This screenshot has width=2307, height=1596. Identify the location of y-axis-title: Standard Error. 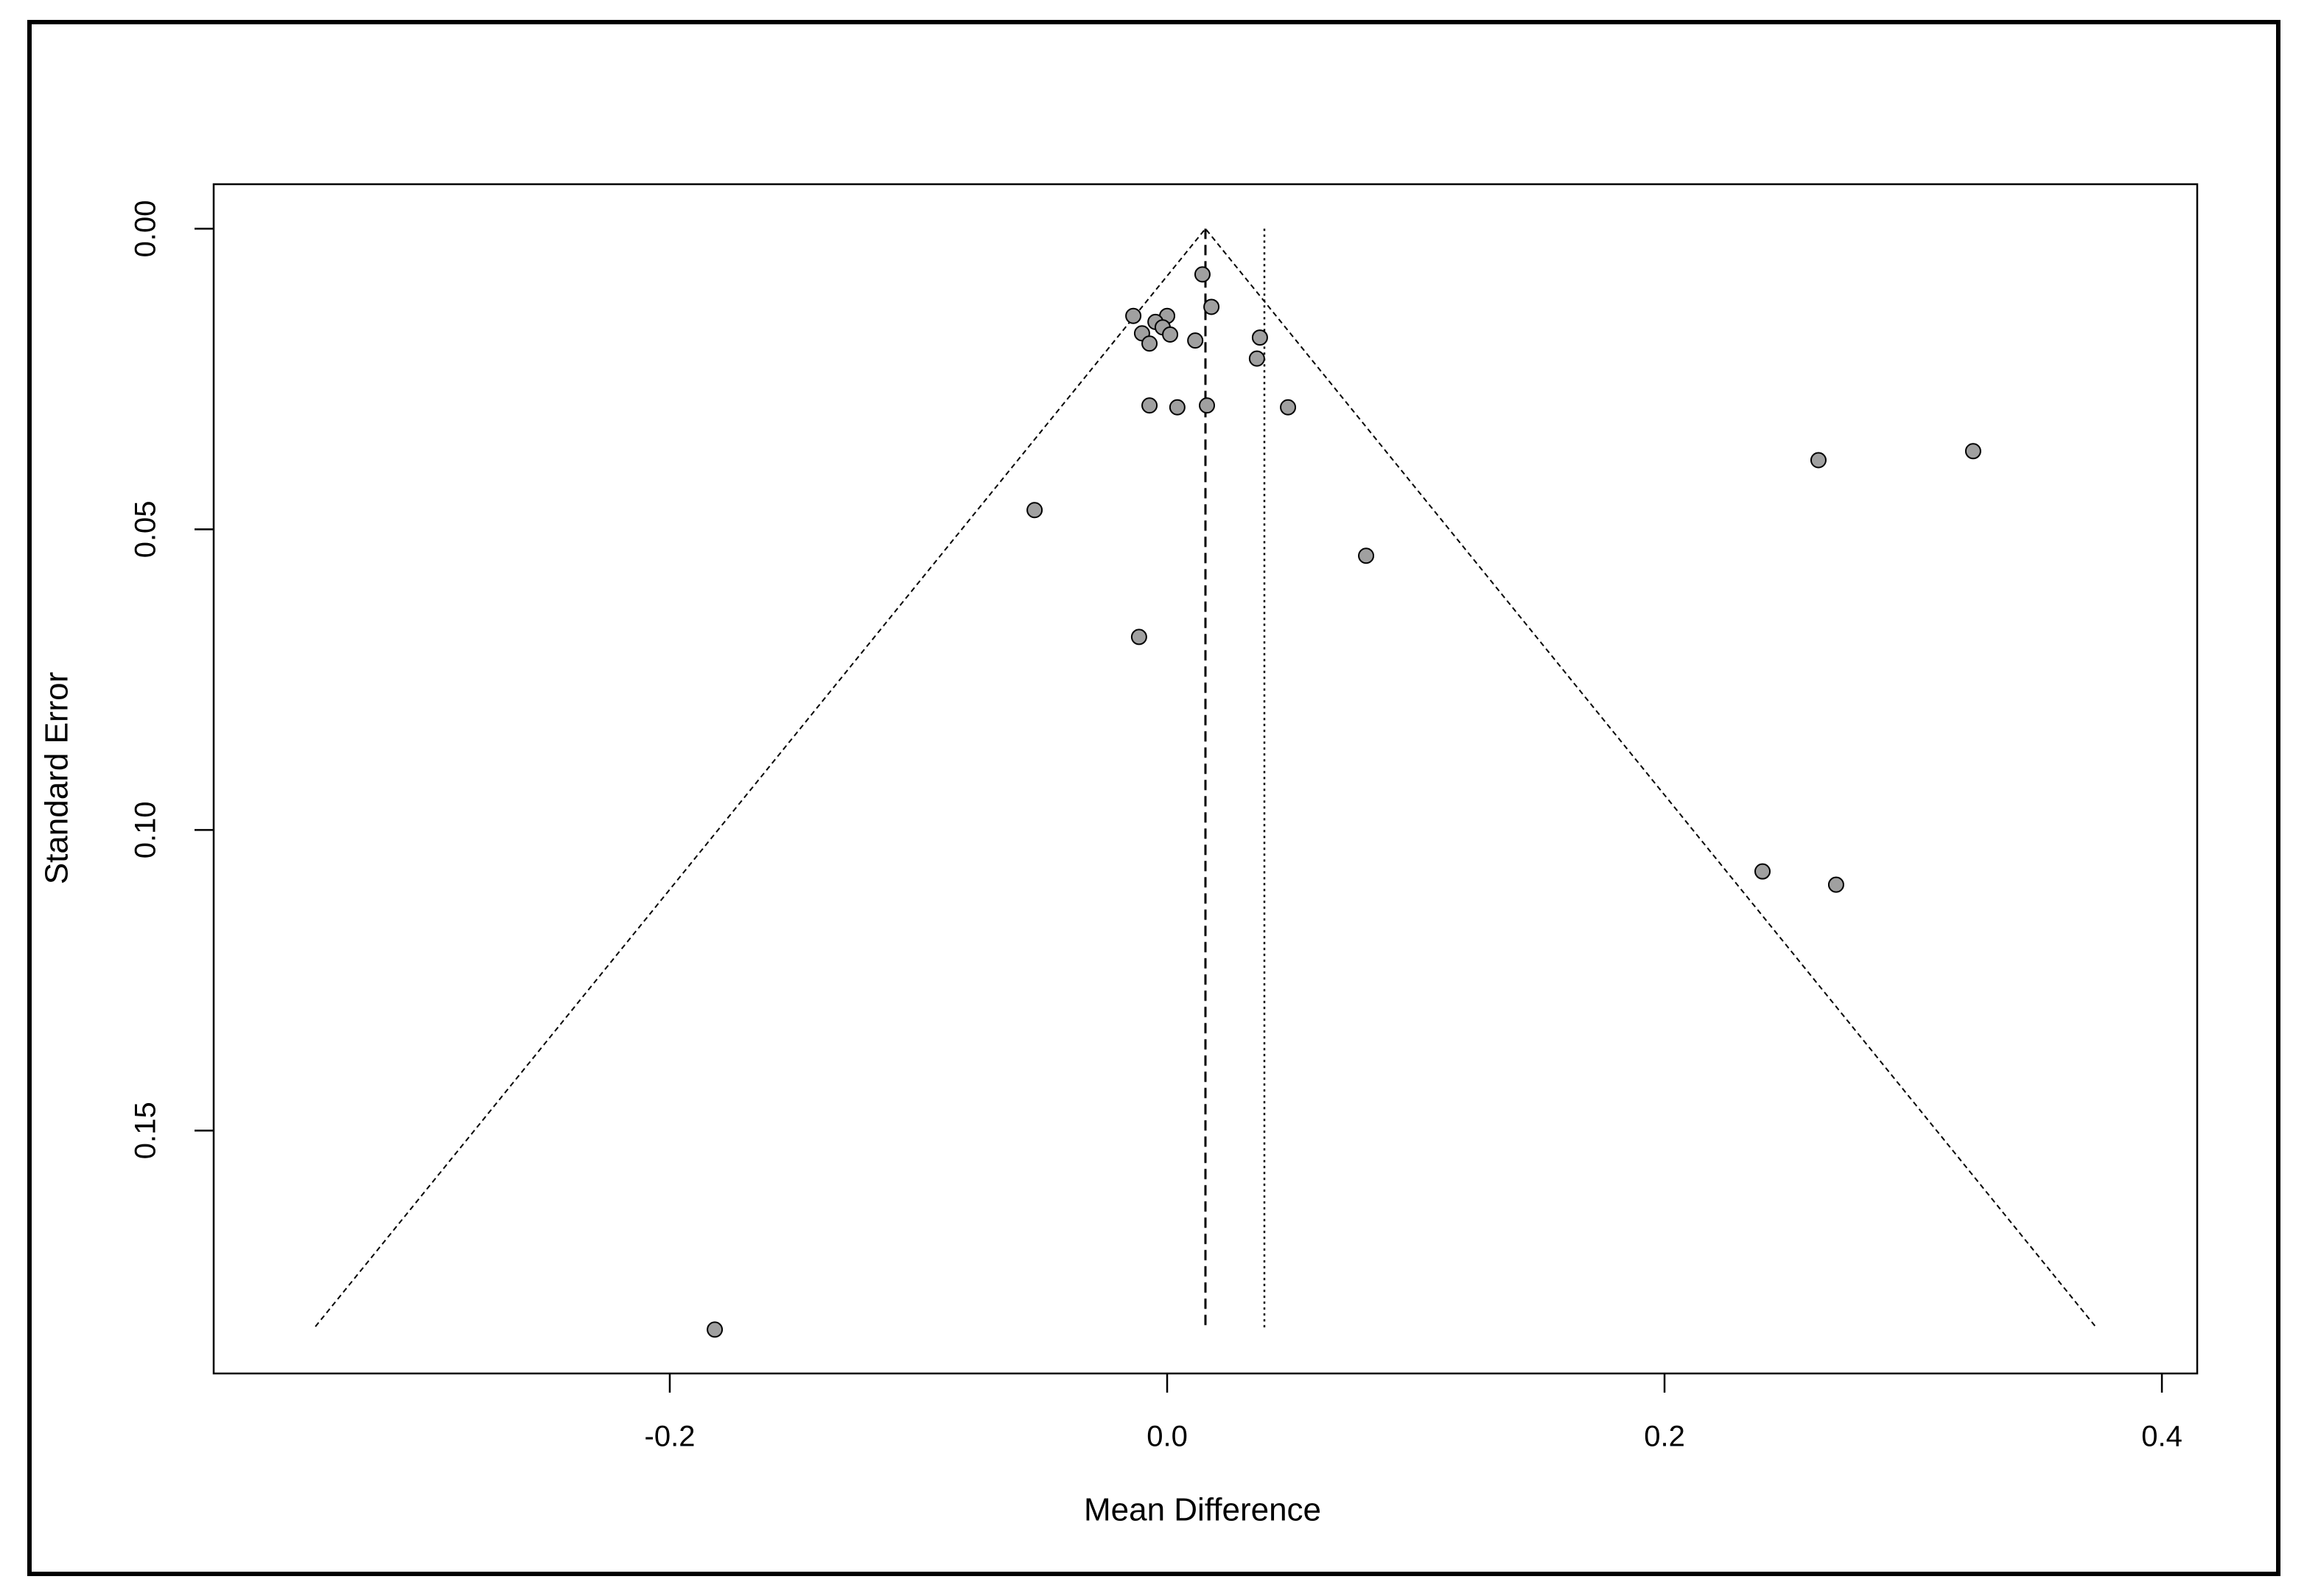
(57, 779).